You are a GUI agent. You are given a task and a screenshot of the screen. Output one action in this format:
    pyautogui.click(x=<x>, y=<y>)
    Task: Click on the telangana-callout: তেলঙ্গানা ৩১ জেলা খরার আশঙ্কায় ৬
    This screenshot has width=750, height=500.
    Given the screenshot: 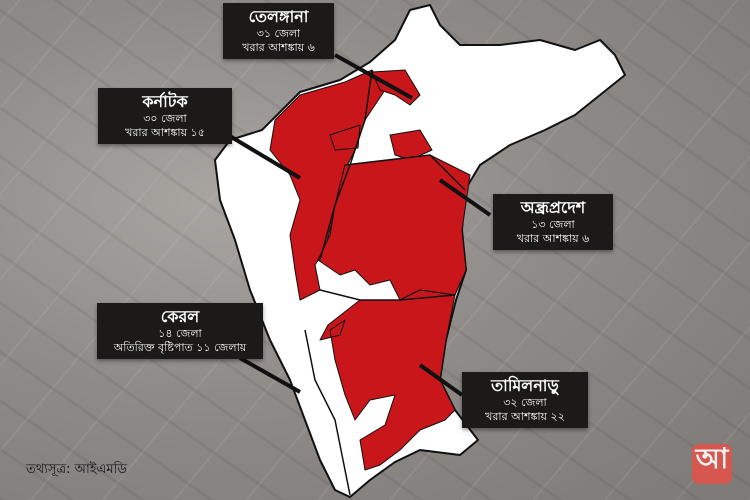 What is the action you would take?
    pyautogui.click(x=278, y=31)
    